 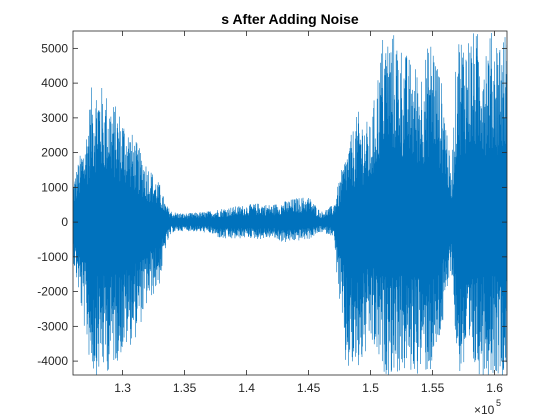 I want to click on x-tick-label: 1.35, so click(x=185, y=388).